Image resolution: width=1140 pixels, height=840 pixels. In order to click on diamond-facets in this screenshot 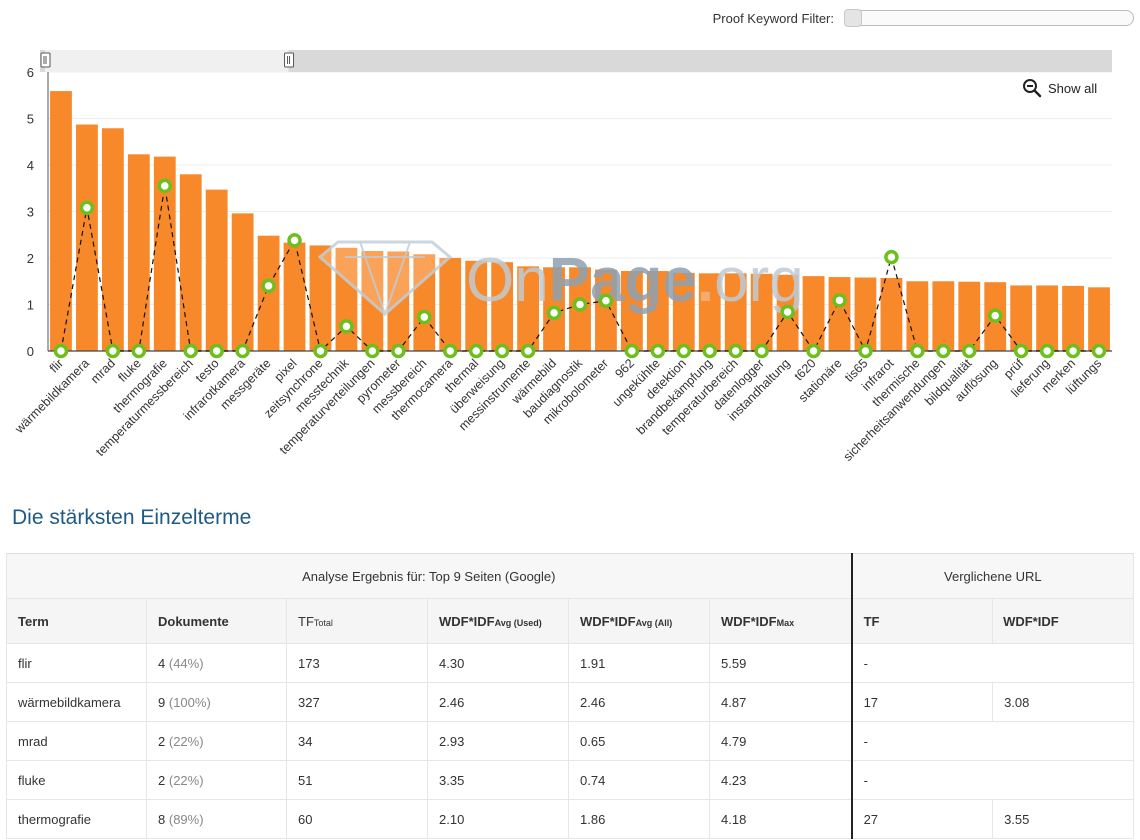, I will do `click(385, 279)`.